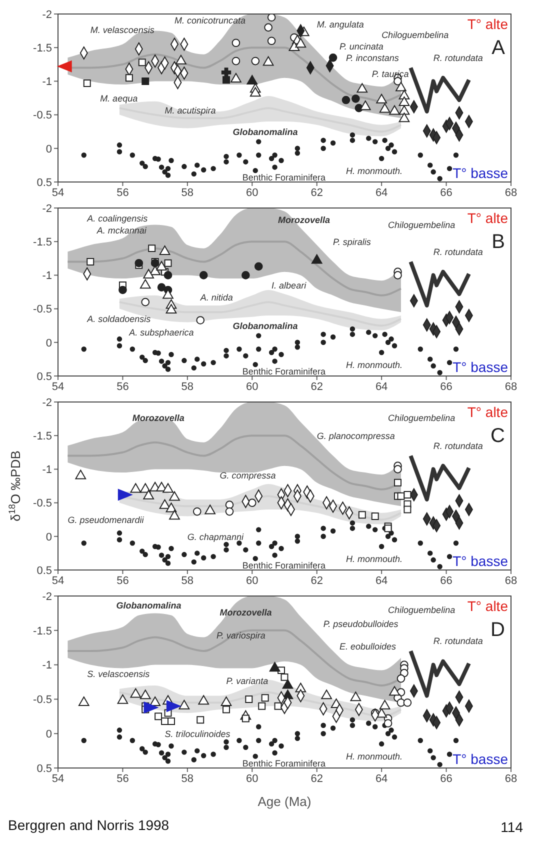  Describe the element at coordinates (368, 647) in the screenshot. I see `annotation: E. eobulloides` at that location.